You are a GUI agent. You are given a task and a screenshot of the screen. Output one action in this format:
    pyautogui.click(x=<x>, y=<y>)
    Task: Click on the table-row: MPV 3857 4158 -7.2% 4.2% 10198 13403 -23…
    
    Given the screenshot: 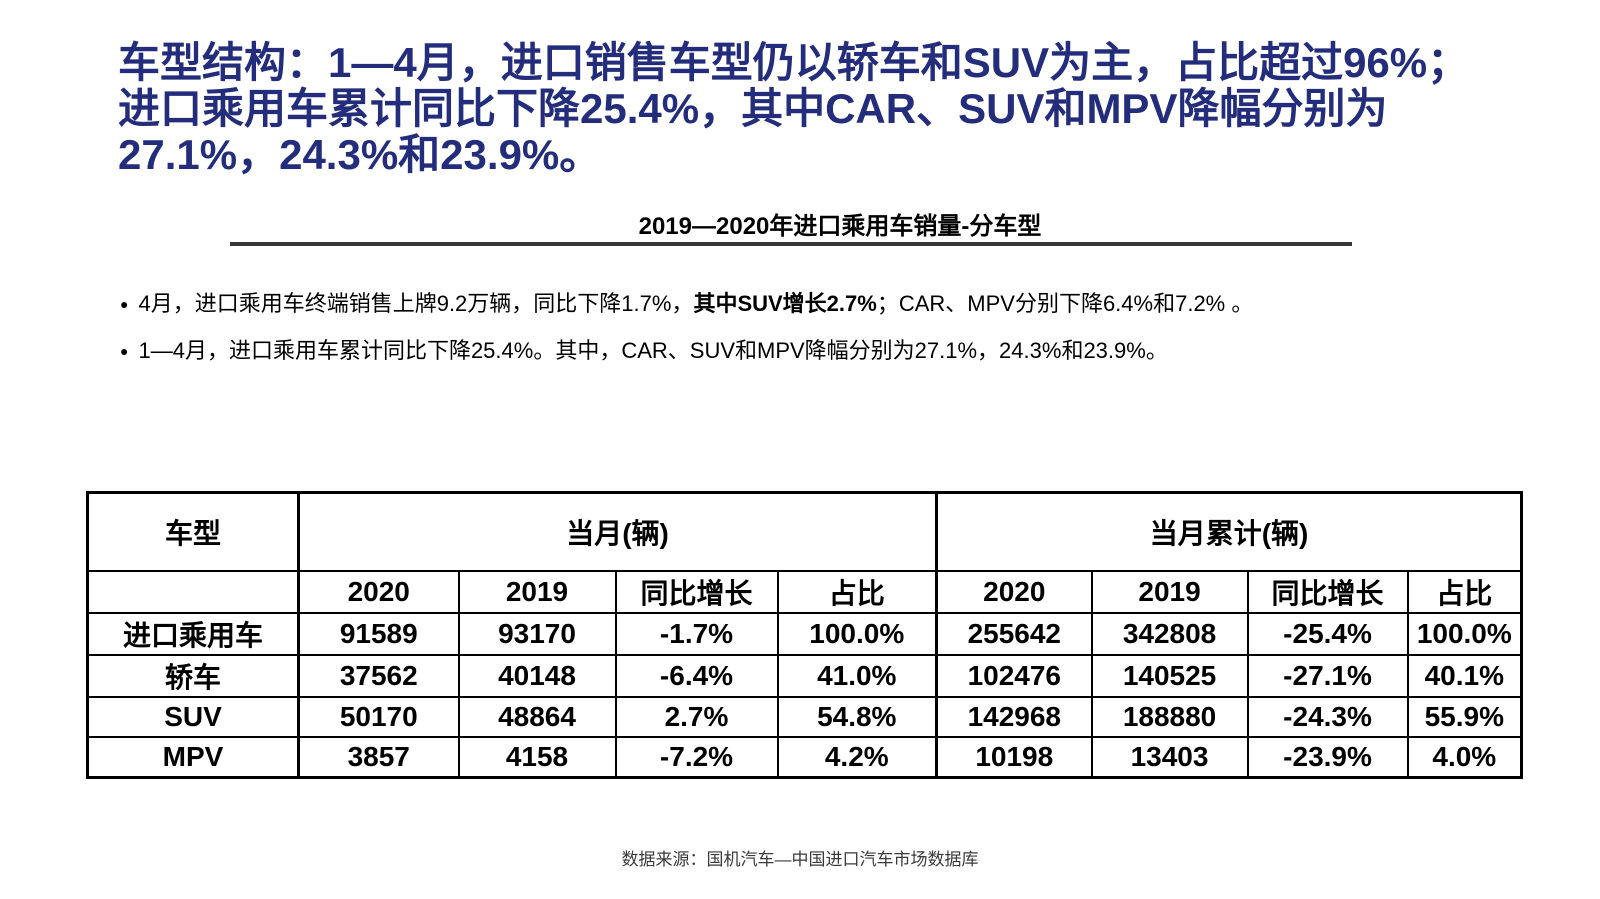 What is the action you would take?
    pyautogui.click(x=804, y=757)
    